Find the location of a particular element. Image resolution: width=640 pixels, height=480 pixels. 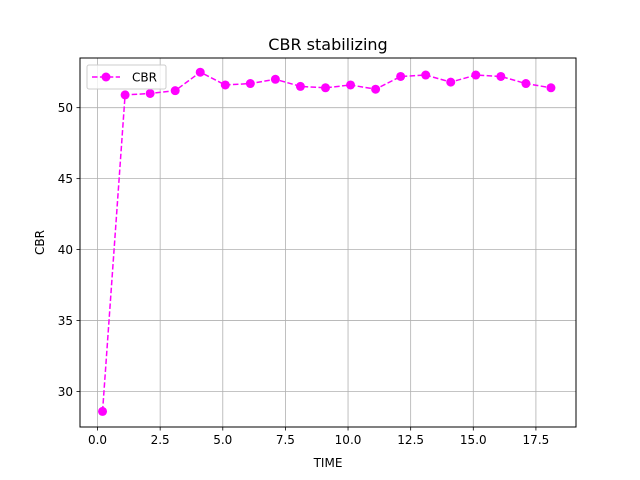

y-tick-label: 30 is located at coordinates (65, 392).